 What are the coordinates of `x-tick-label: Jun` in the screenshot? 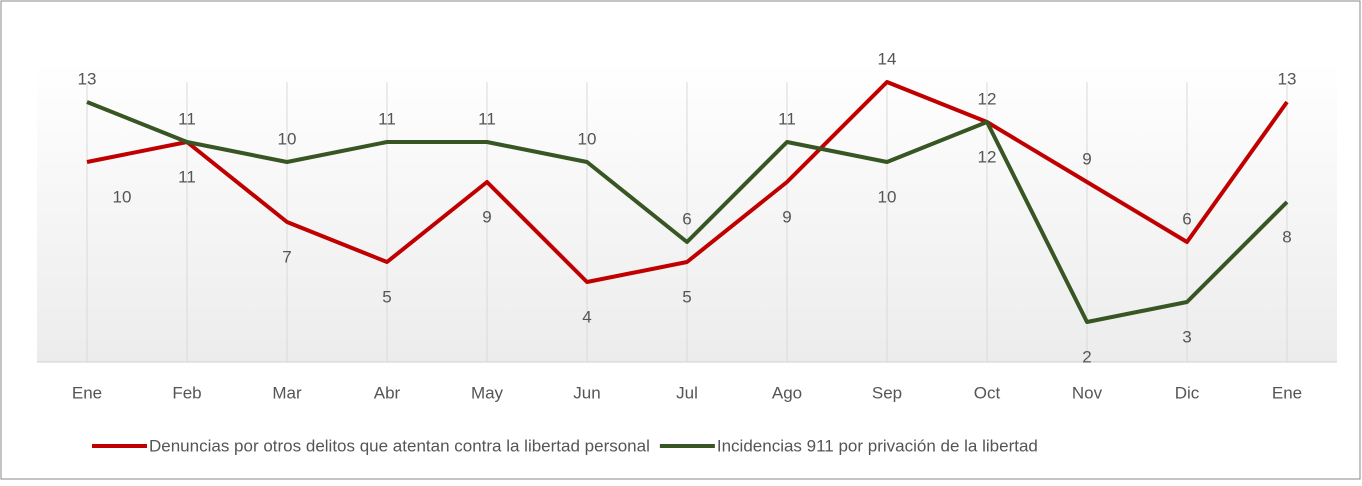 It's located at (586, 392).